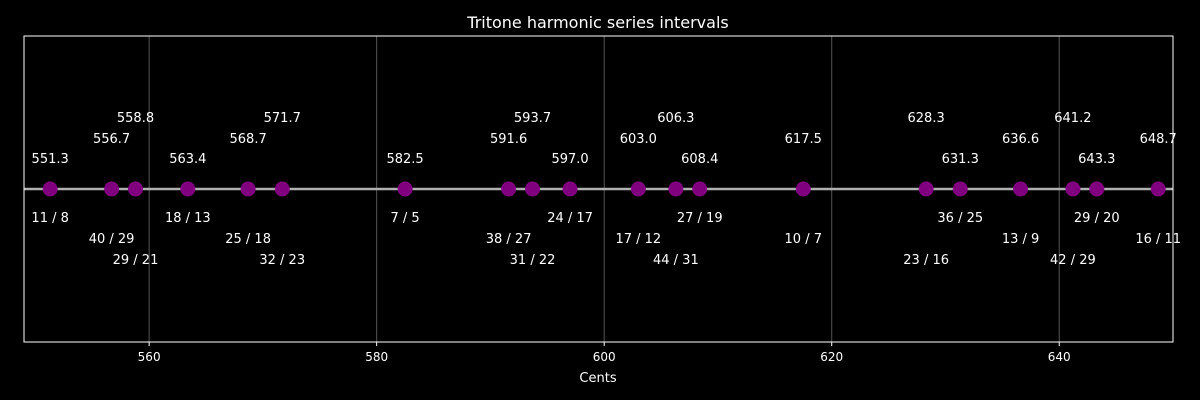 The width and height of the screenshot is (1200, 400). Describe the element at coordinates (532, 118) in the screenshot. I see `cents-label: 593.7` at that location.